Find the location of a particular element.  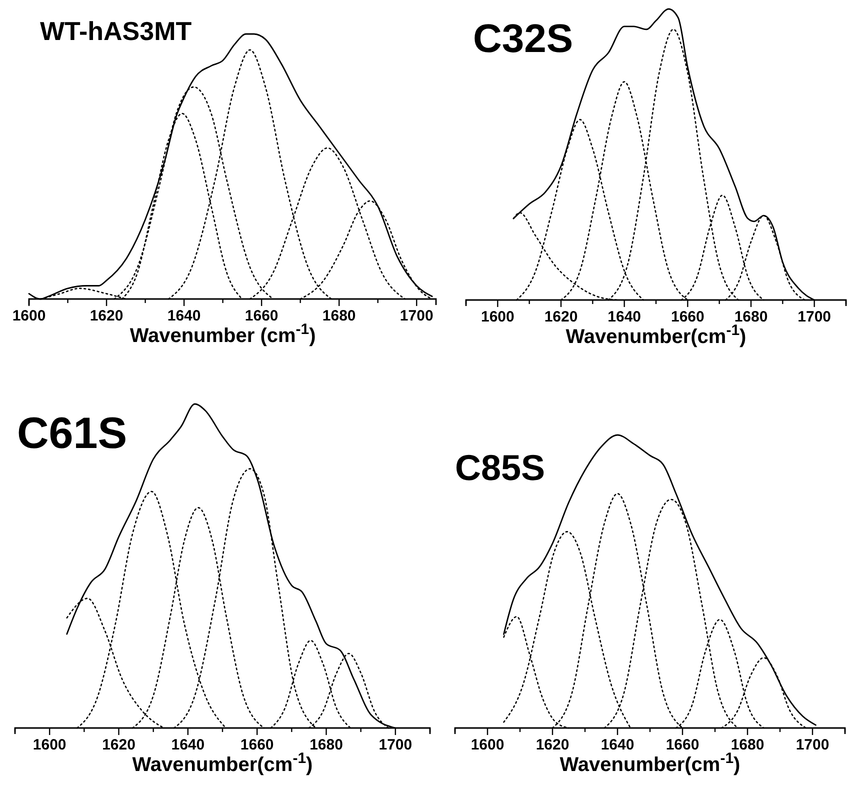

x-tick-label: 1680 is located at coordinates (339, 316).